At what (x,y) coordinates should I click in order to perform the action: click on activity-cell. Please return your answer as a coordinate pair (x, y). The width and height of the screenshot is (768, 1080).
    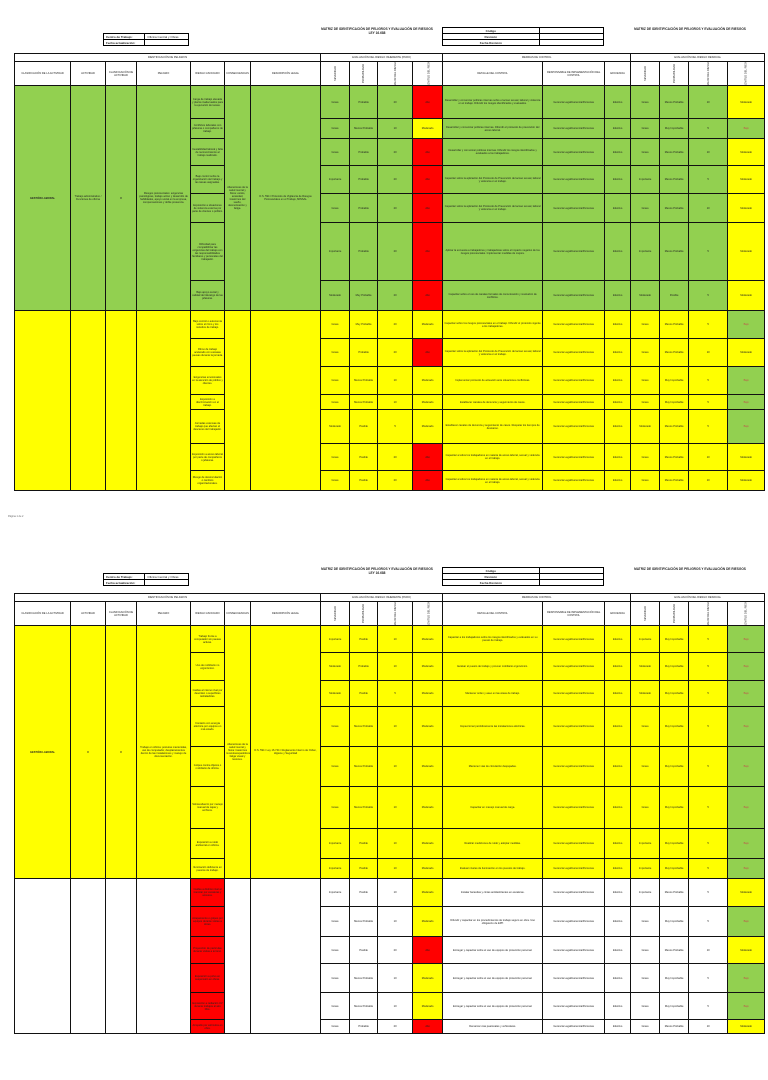
    Looking at the image, I should click on (88, 400).